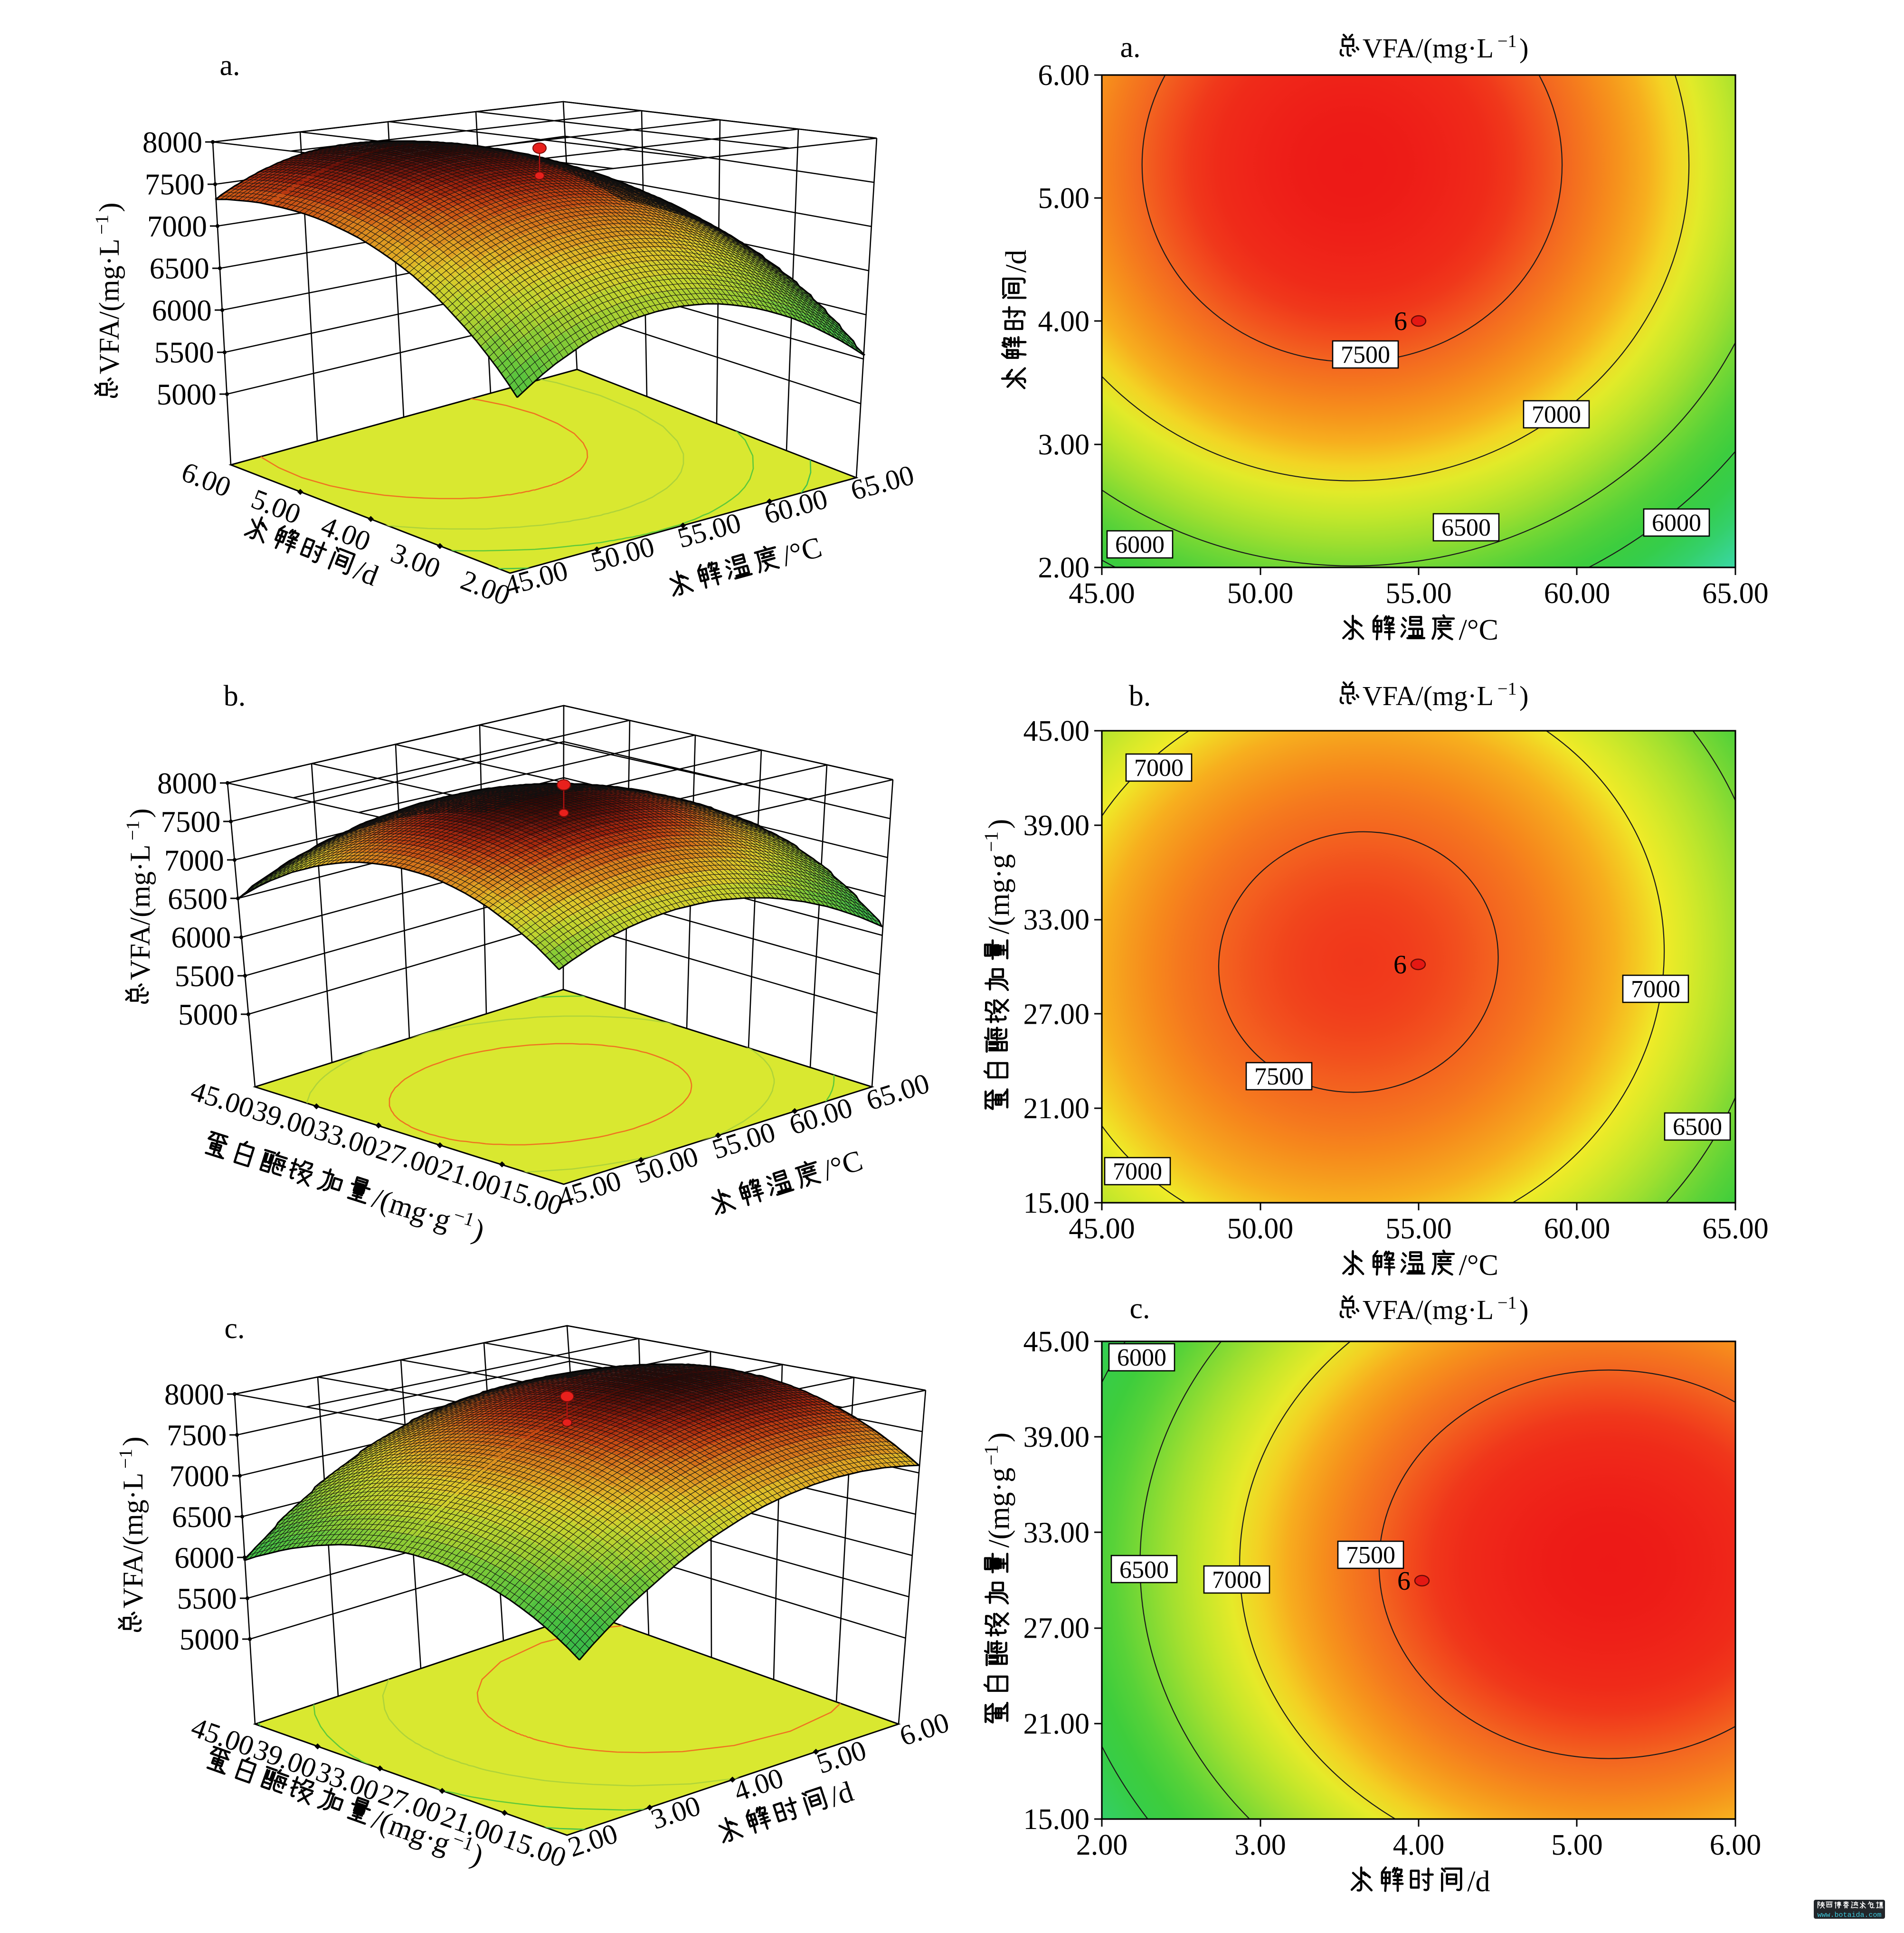 The image size is (1904, 1933). Describe the element at coordinates (999, 1508) in the screenshot. I see `svg-text: /(mg·g` at that location.